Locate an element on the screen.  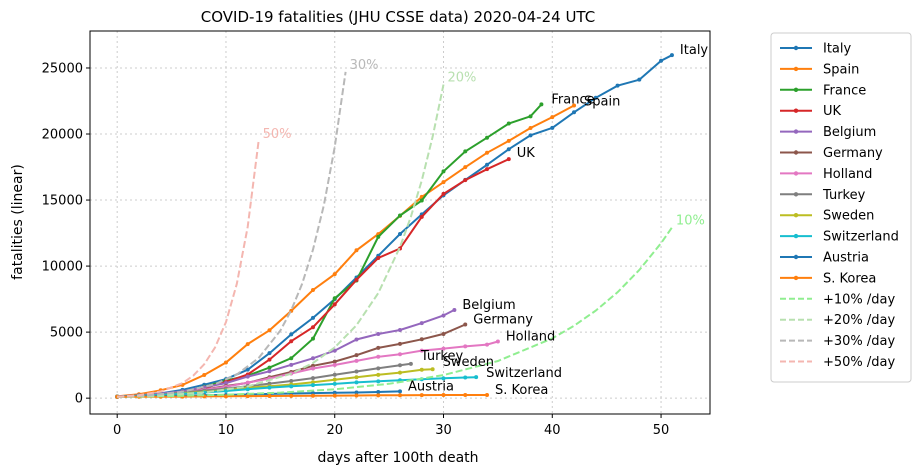
series-line-50-day is located at coordinates (188, 269).